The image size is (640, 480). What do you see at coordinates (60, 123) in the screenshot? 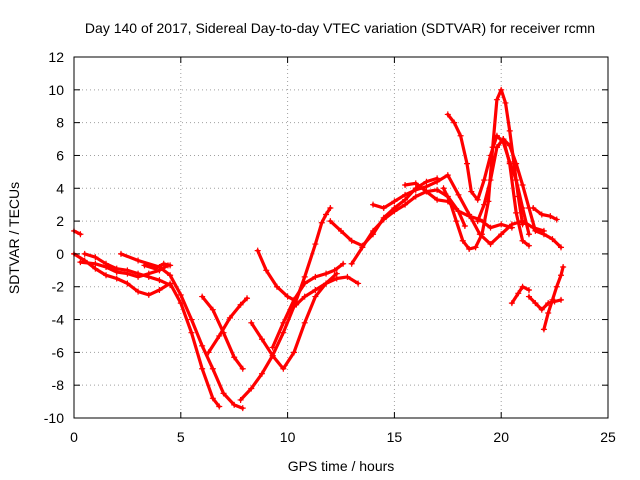
I see `y-tick-label: 8` at bounding box center [60, 123].